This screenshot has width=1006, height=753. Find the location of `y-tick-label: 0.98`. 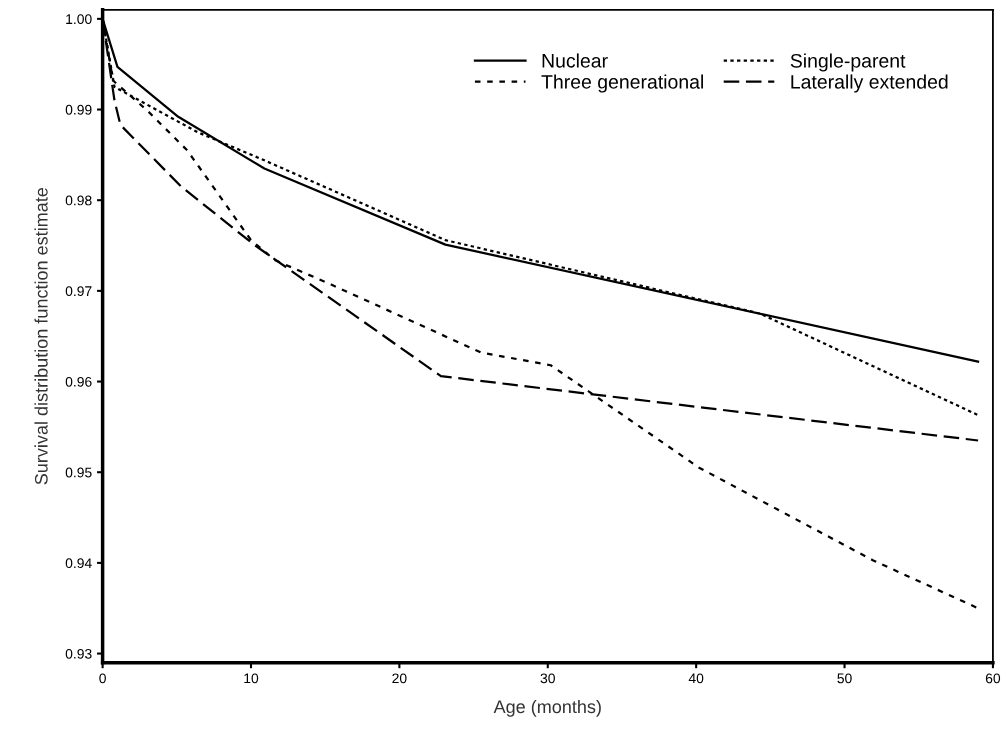

y-tick-label: 0.98 is located at coordinates (78, 200).